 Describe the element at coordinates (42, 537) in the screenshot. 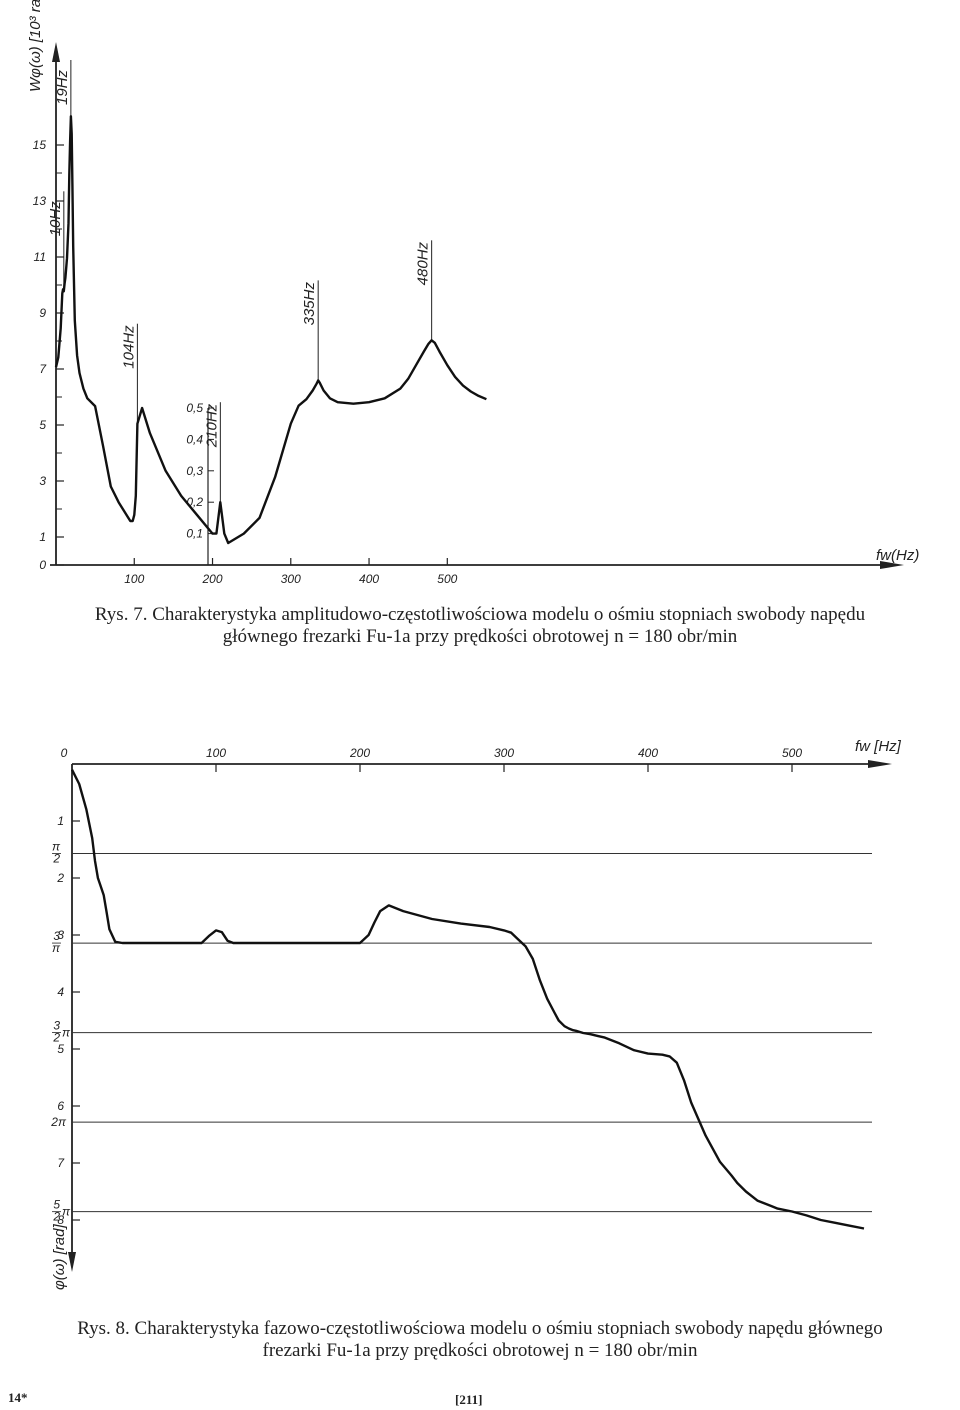

I see `amp-y-tick-label: 1` at that location.